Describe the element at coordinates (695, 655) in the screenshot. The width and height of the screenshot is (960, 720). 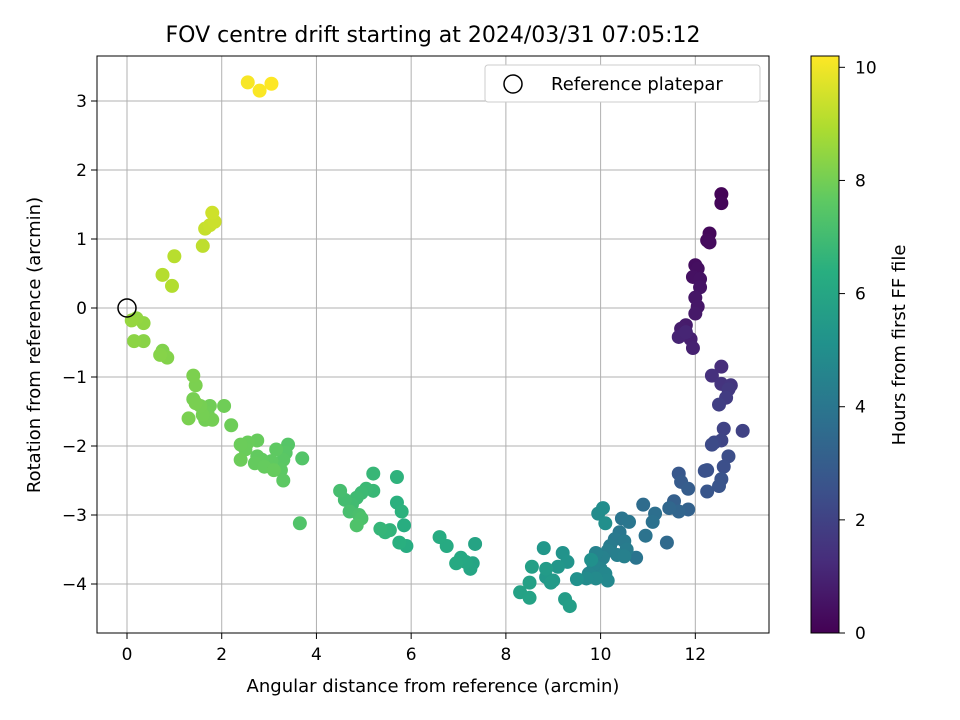
I see `x-tick-label: 12` at that location.